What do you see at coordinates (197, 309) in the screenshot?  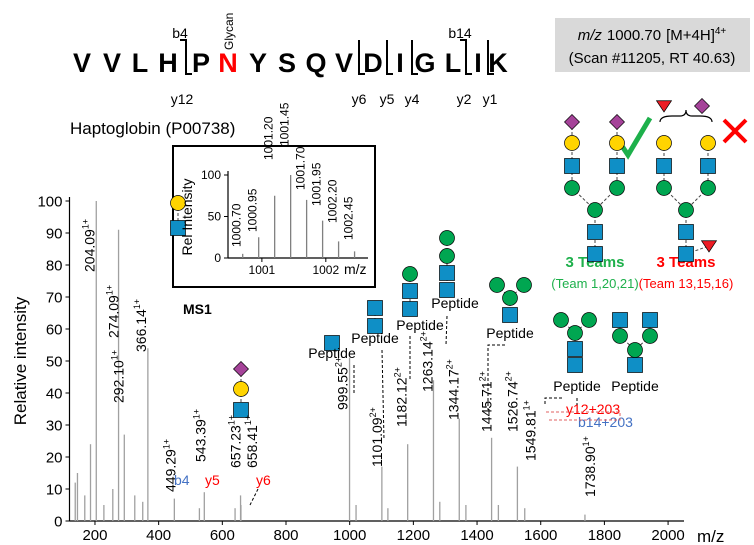 I see `inset-title: MS1` at bounding box center [197, 309].